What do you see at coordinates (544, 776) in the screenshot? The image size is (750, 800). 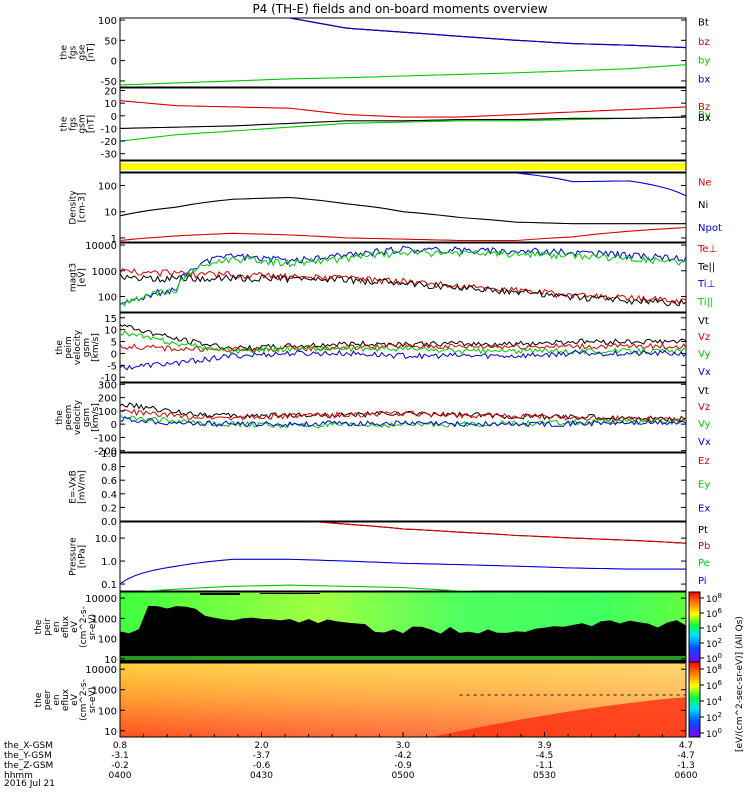 I see `time-axis-value: 0530` at bounding box center [544, 776].